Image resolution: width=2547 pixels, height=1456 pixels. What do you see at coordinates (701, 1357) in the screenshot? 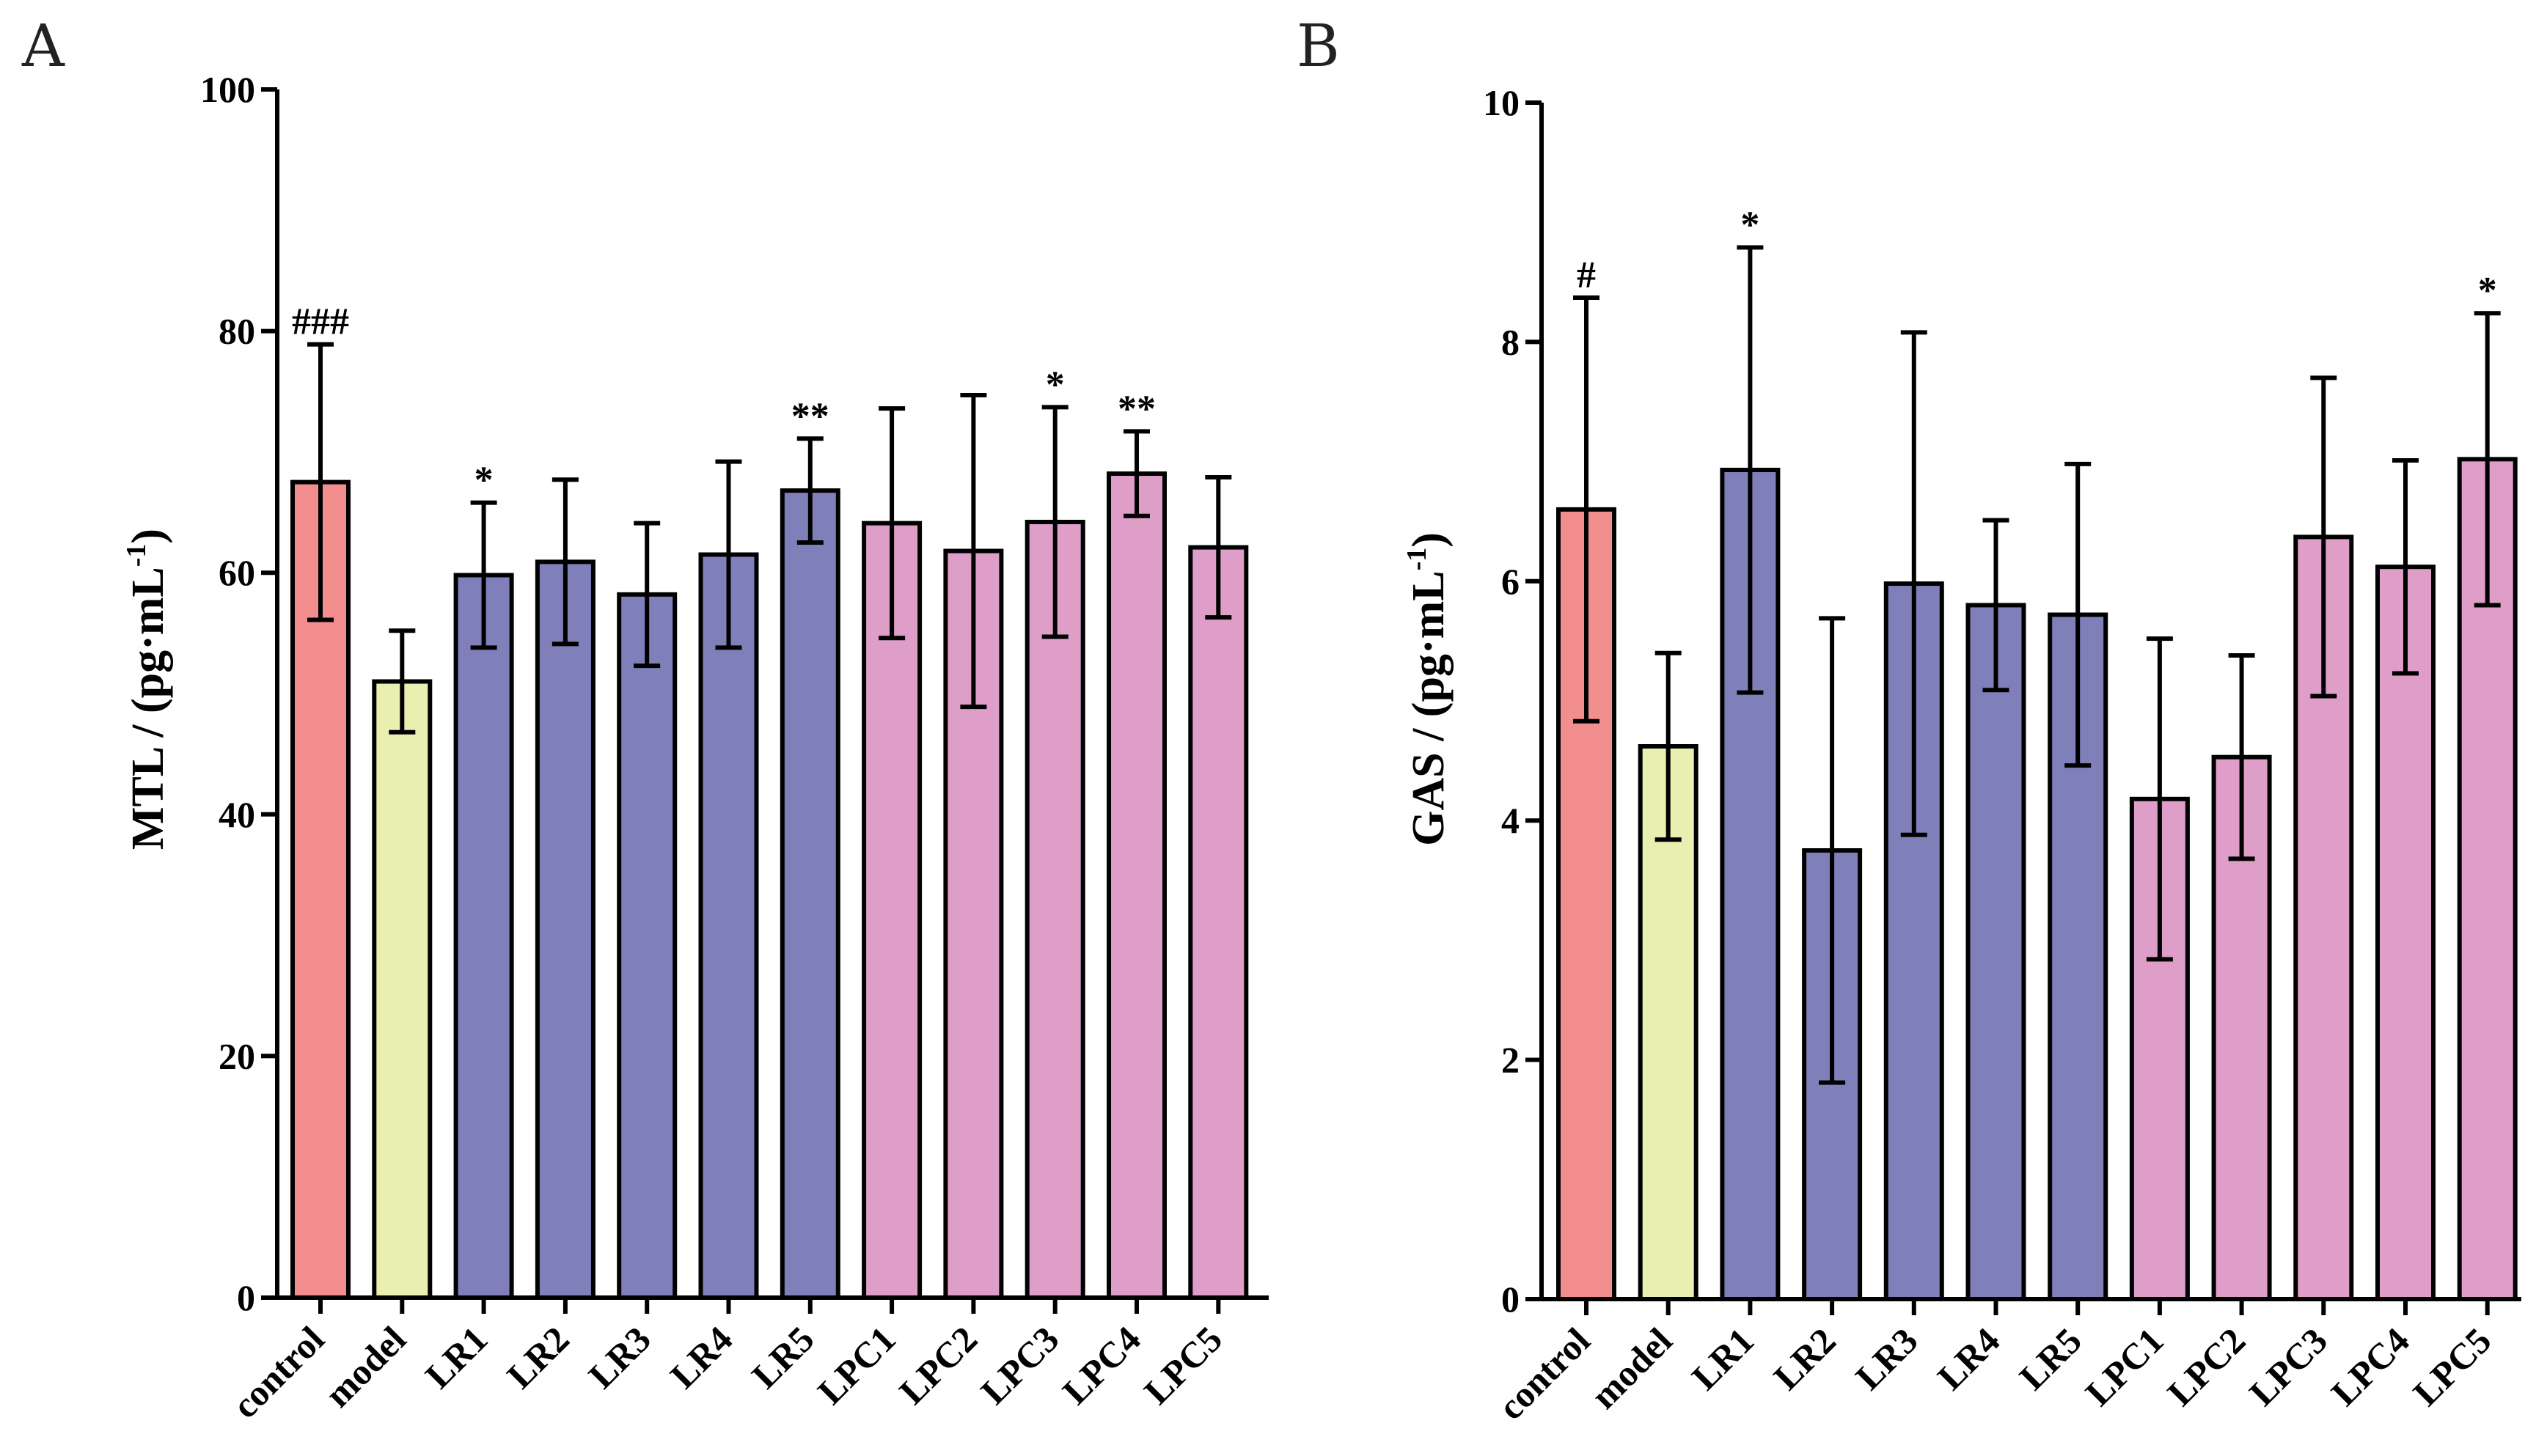
I see `panel-a-x-tick-label: LR4` at bounding box center [701, 1357].